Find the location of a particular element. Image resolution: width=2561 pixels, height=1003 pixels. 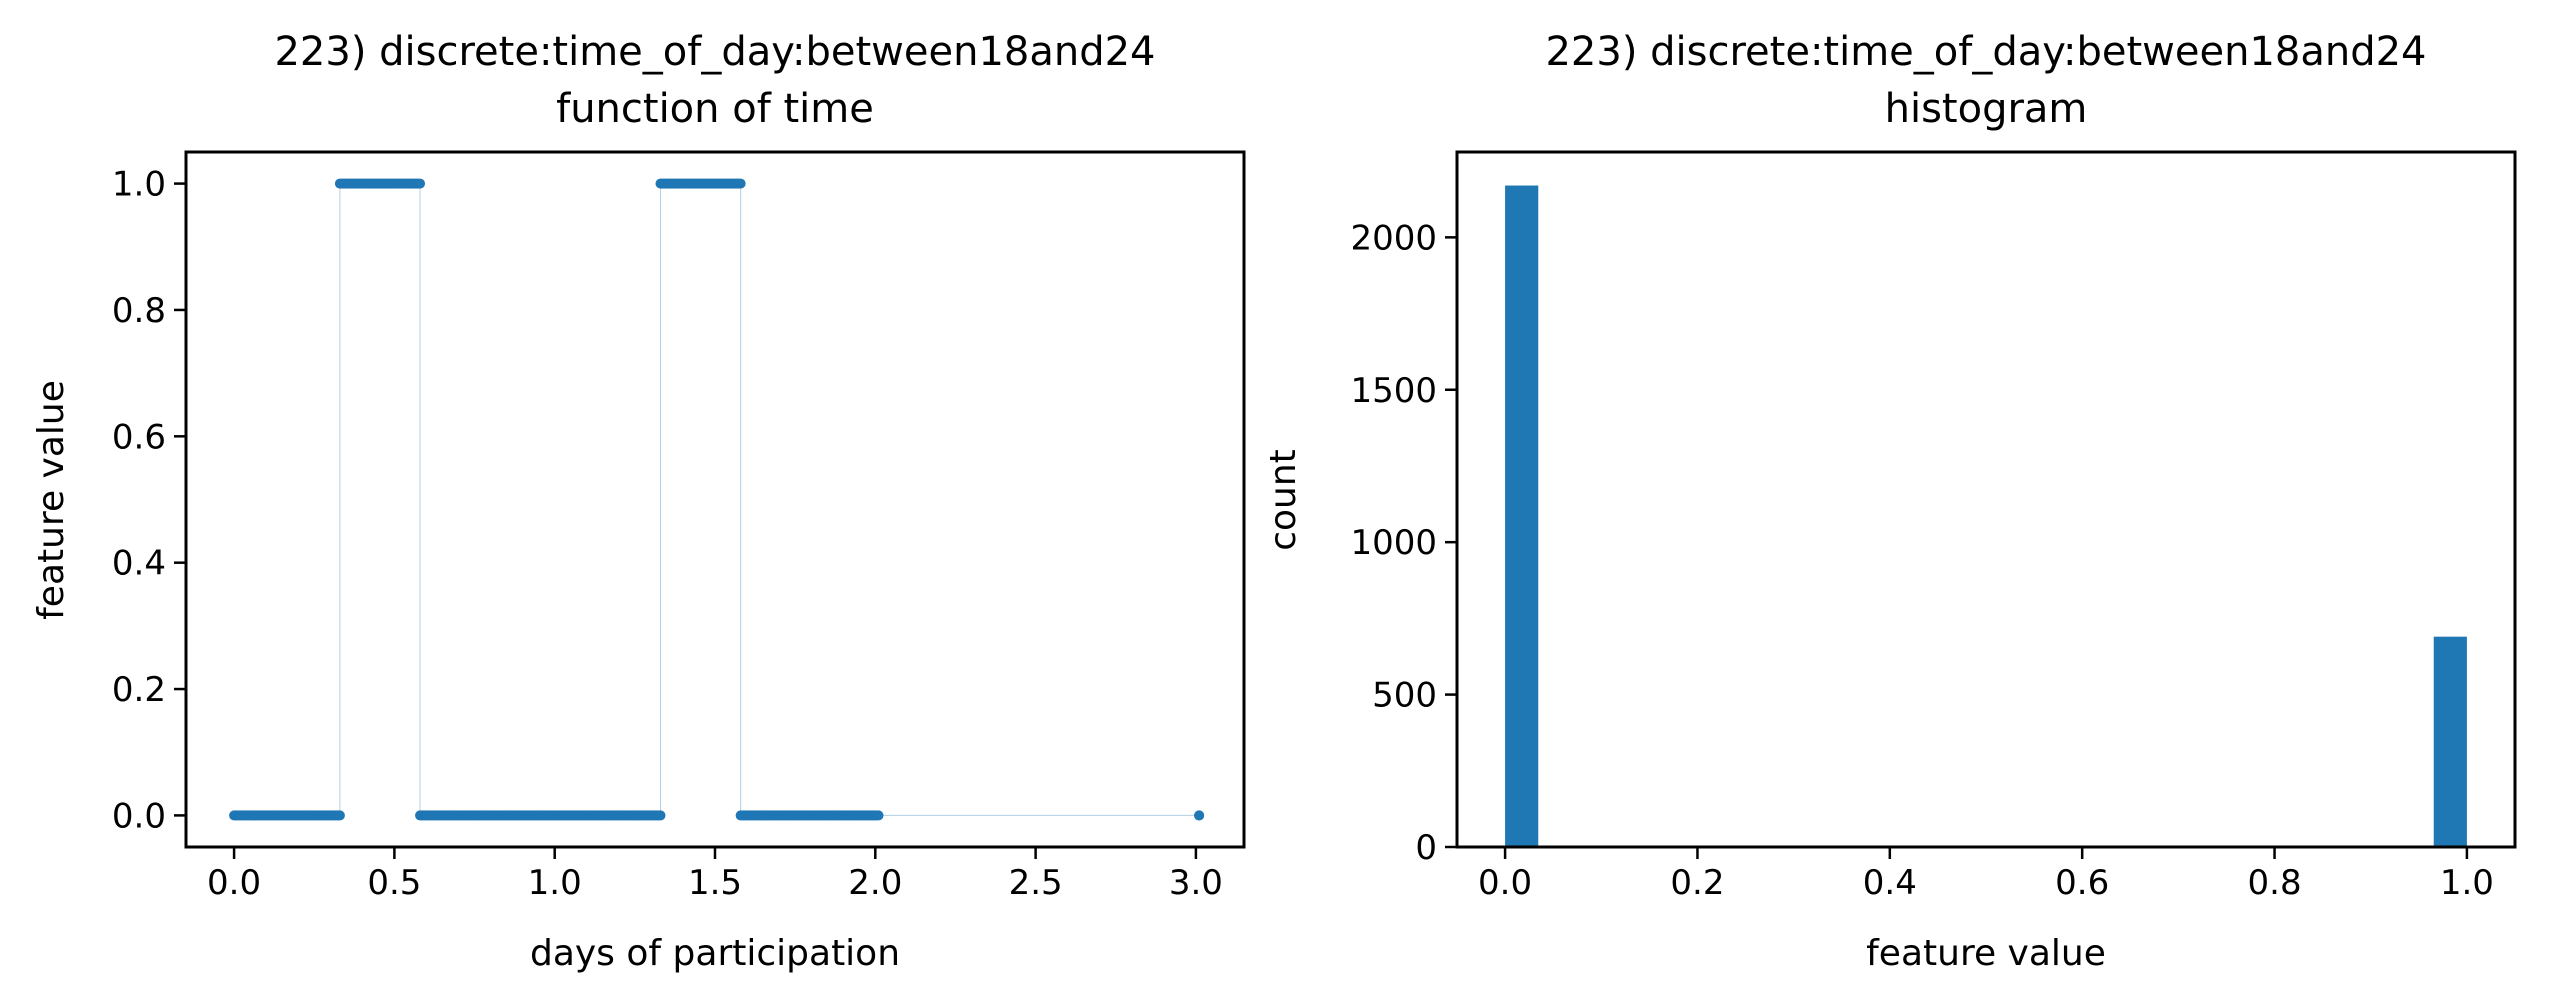

x-tick-label: 0.2 is located at coordinates (1697, 883).